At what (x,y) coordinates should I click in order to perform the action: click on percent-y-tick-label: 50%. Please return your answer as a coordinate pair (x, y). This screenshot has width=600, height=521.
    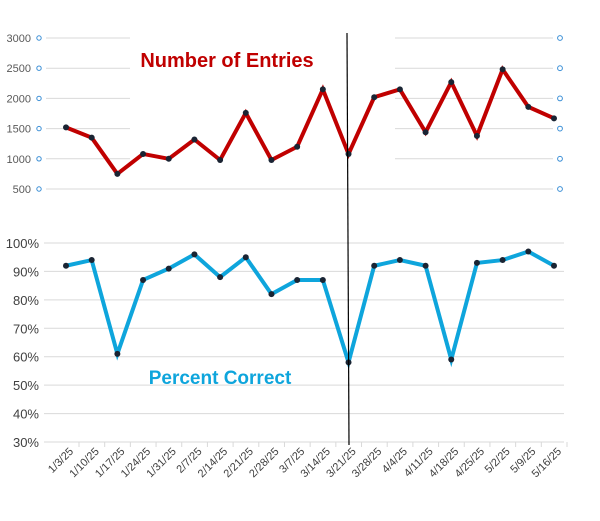
    Looking at the image, I should click on (26, 385).